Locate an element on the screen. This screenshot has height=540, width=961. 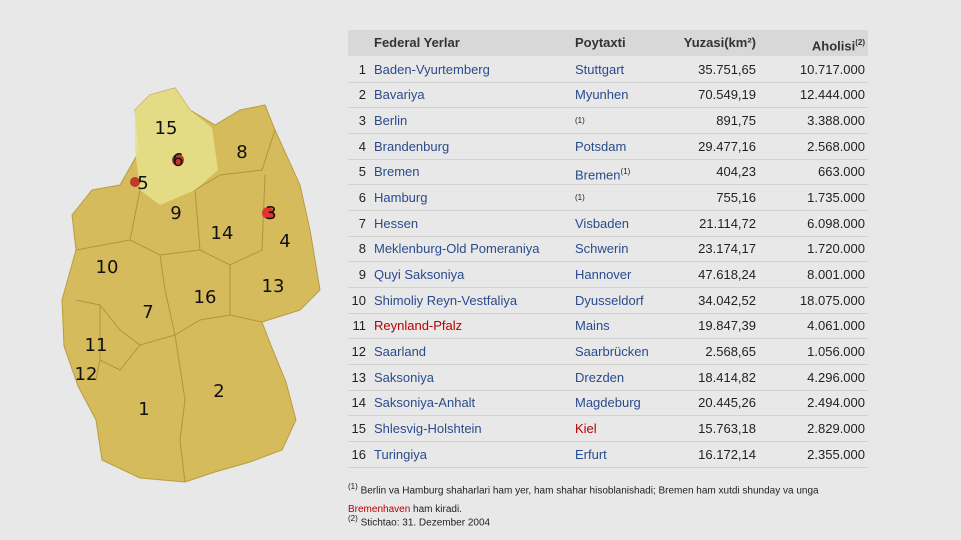
row-number: 3 is located at coordinates (362, 120).